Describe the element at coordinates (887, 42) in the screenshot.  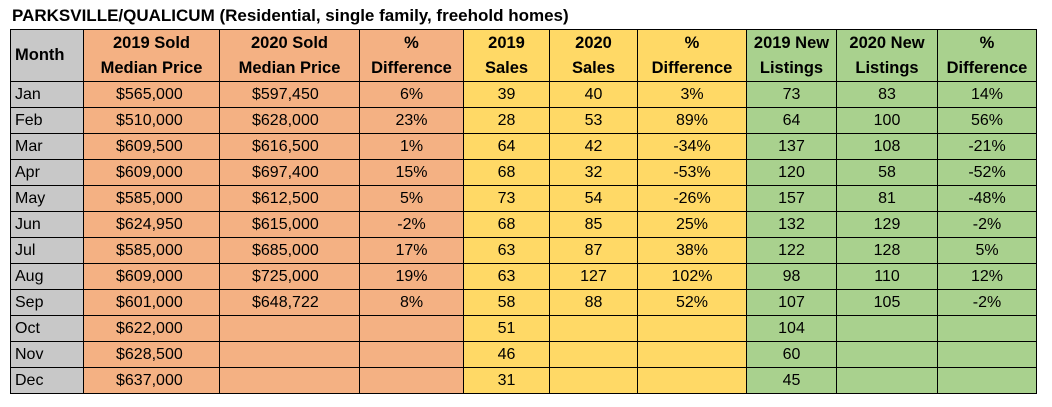
I see `header-line1: 2020 New` at that location.